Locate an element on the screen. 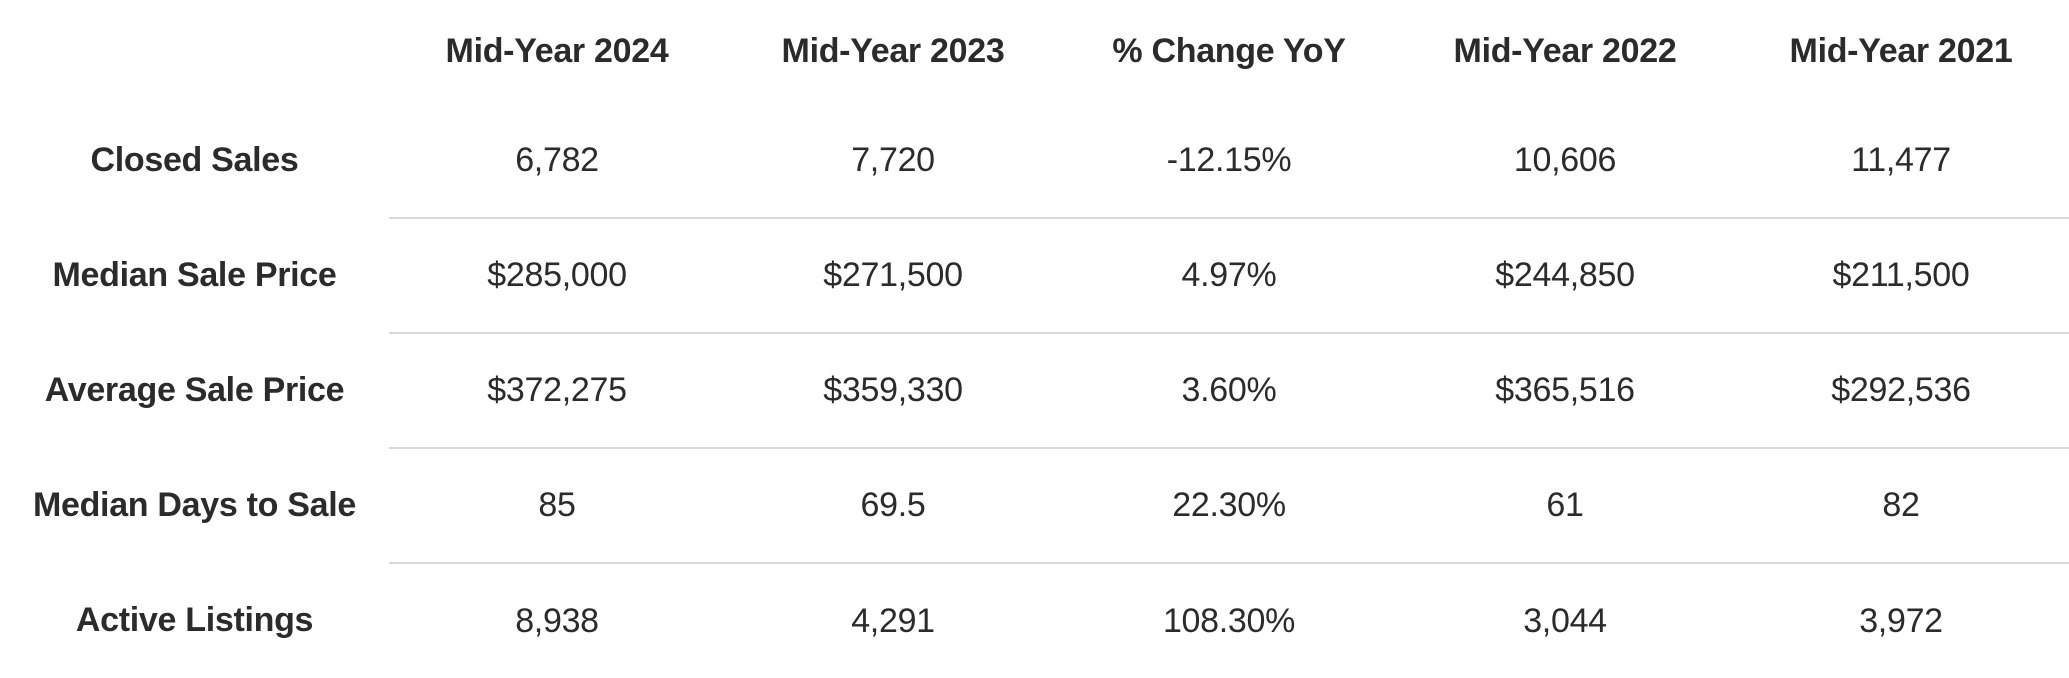 Image resolution: width=2069 pixels, height=678 pixels. corner-cell is located at coordinates (194, 51).